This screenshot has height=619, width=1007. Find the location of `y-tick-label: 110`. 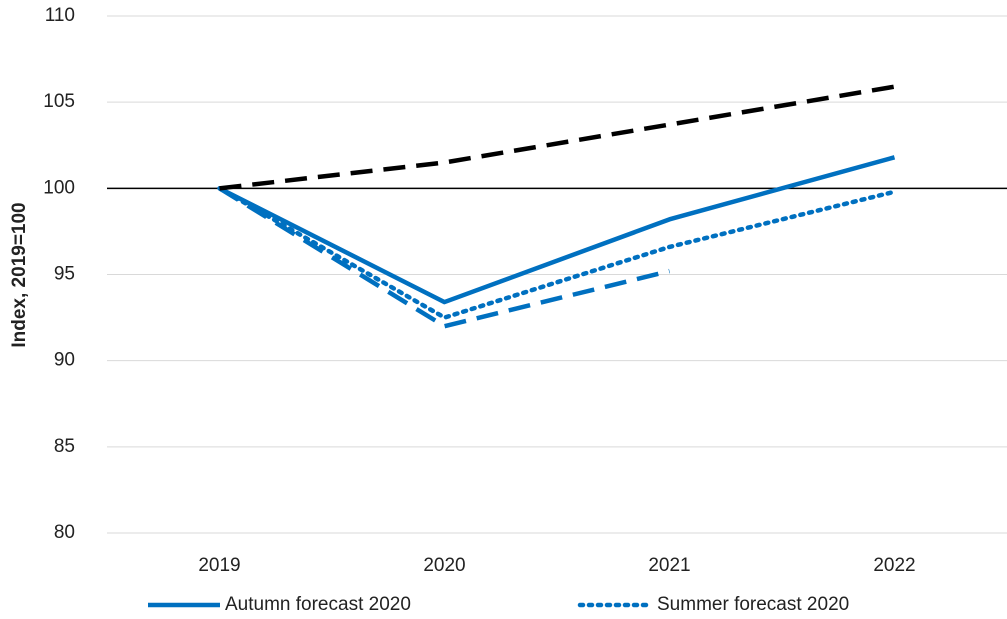

y-tick-label: 110 is located at coordinates (60, 15).